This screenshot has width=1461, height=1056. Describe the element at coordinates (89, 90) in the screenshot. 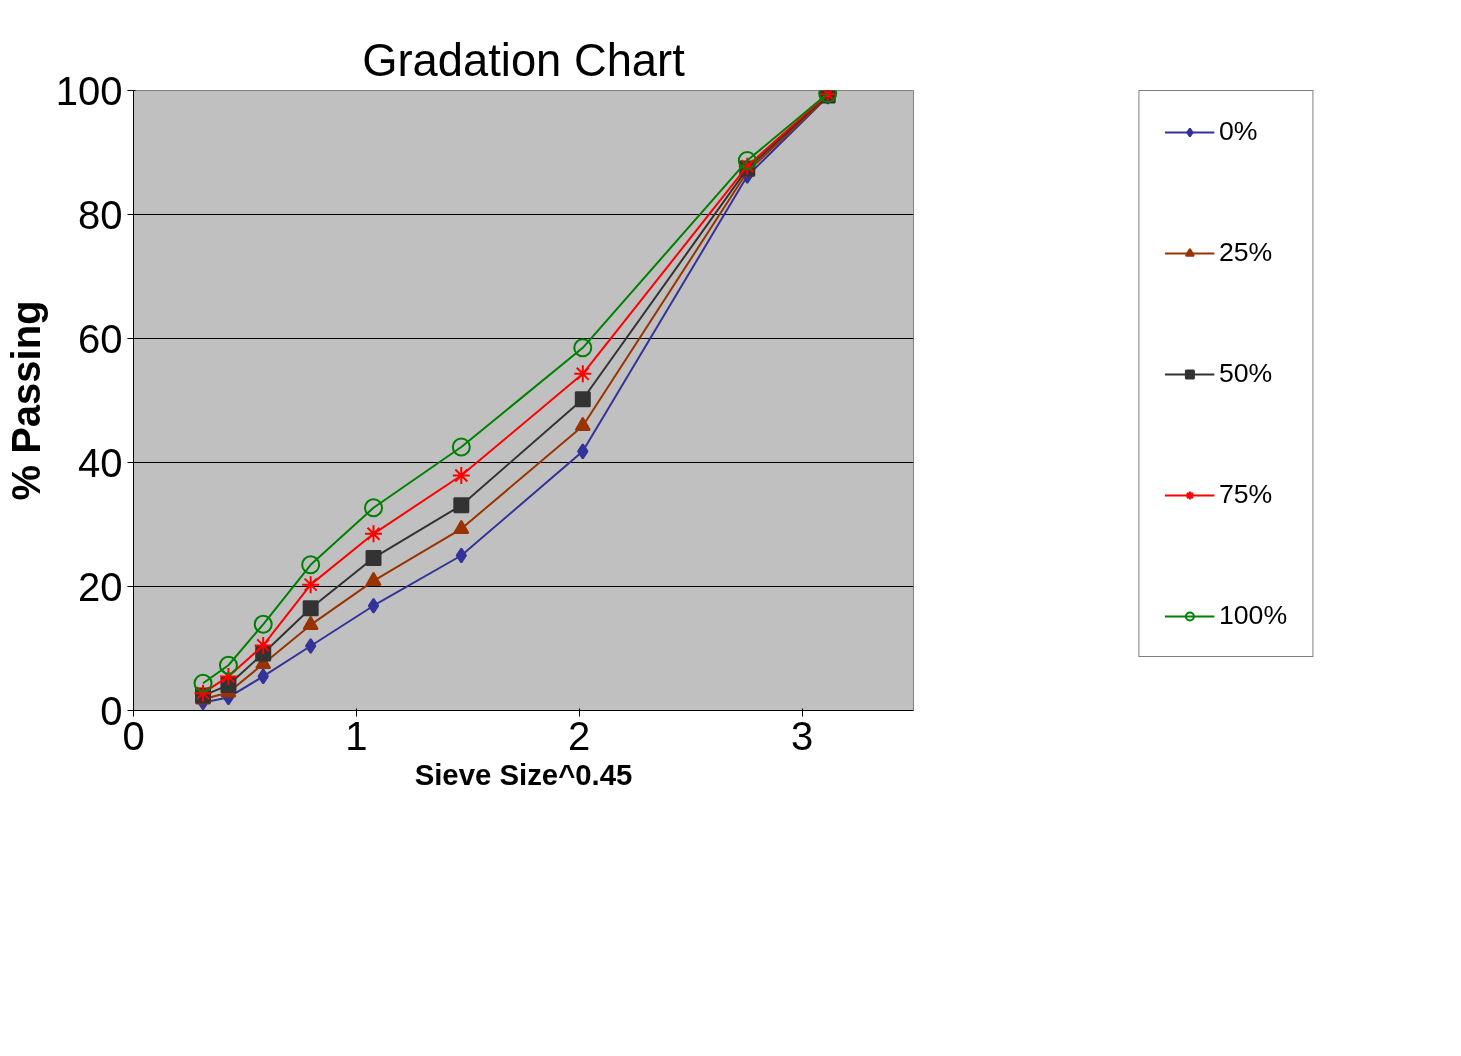

I see `y-tick-label: 100` at that location.